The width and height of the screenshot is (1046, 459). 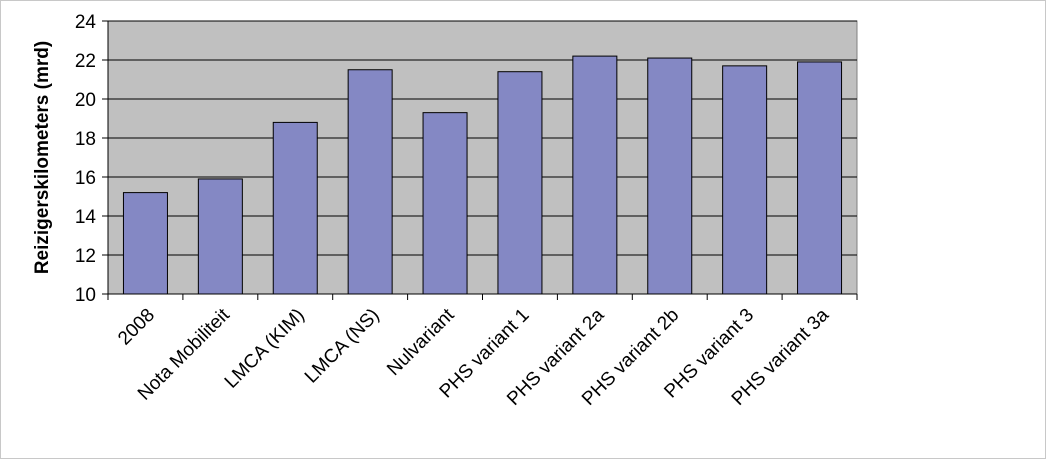 I want to click on y-tick-label: 16, so click(x=85, y=178).